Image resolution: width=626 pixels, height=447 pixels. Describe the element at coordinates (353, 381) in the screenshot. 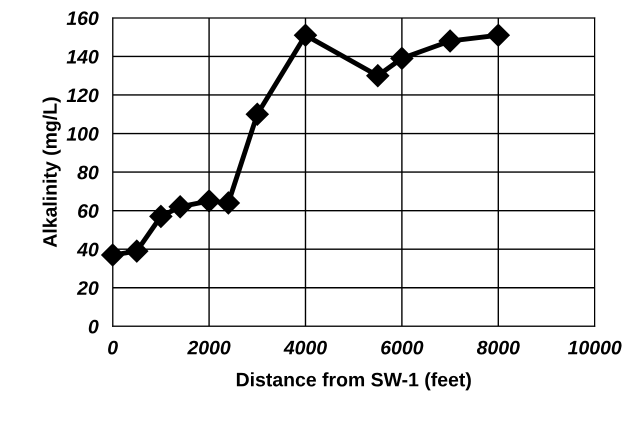

I see `x-axis-title: Distance from SW-1 (feet)` at that location.